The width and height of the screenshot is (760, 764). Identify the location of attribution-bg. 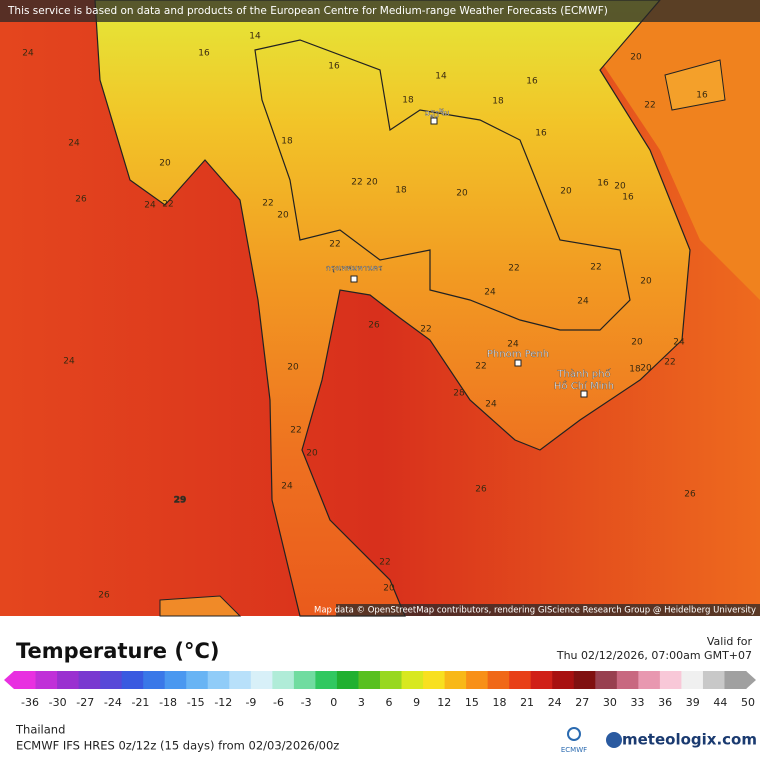
(548, 610).